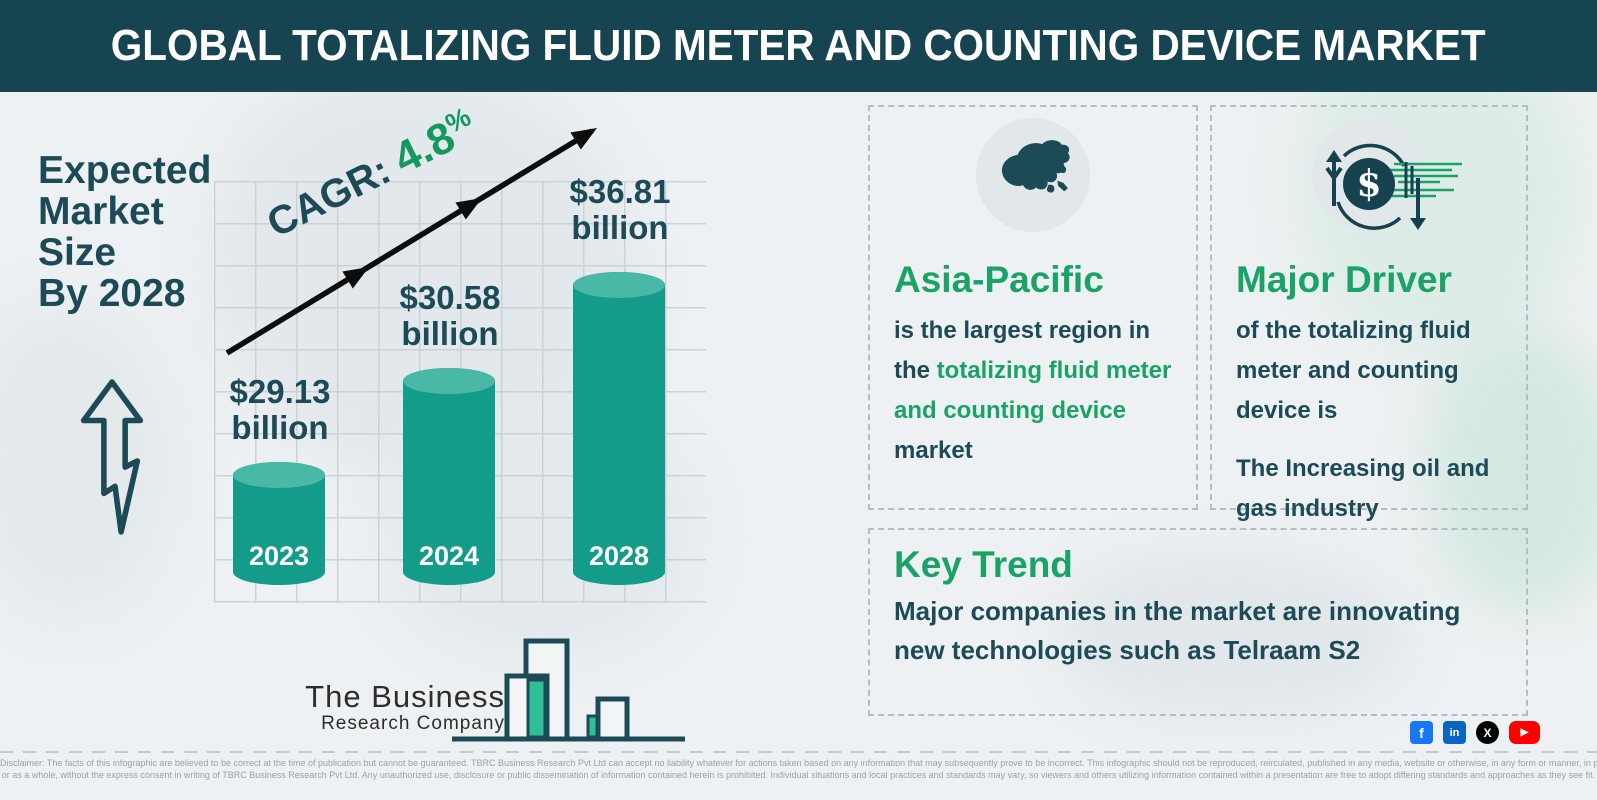  Describe the element at coordinates (1454, 732) in the screenshot. I see `linkedin-icon: in` at that location.